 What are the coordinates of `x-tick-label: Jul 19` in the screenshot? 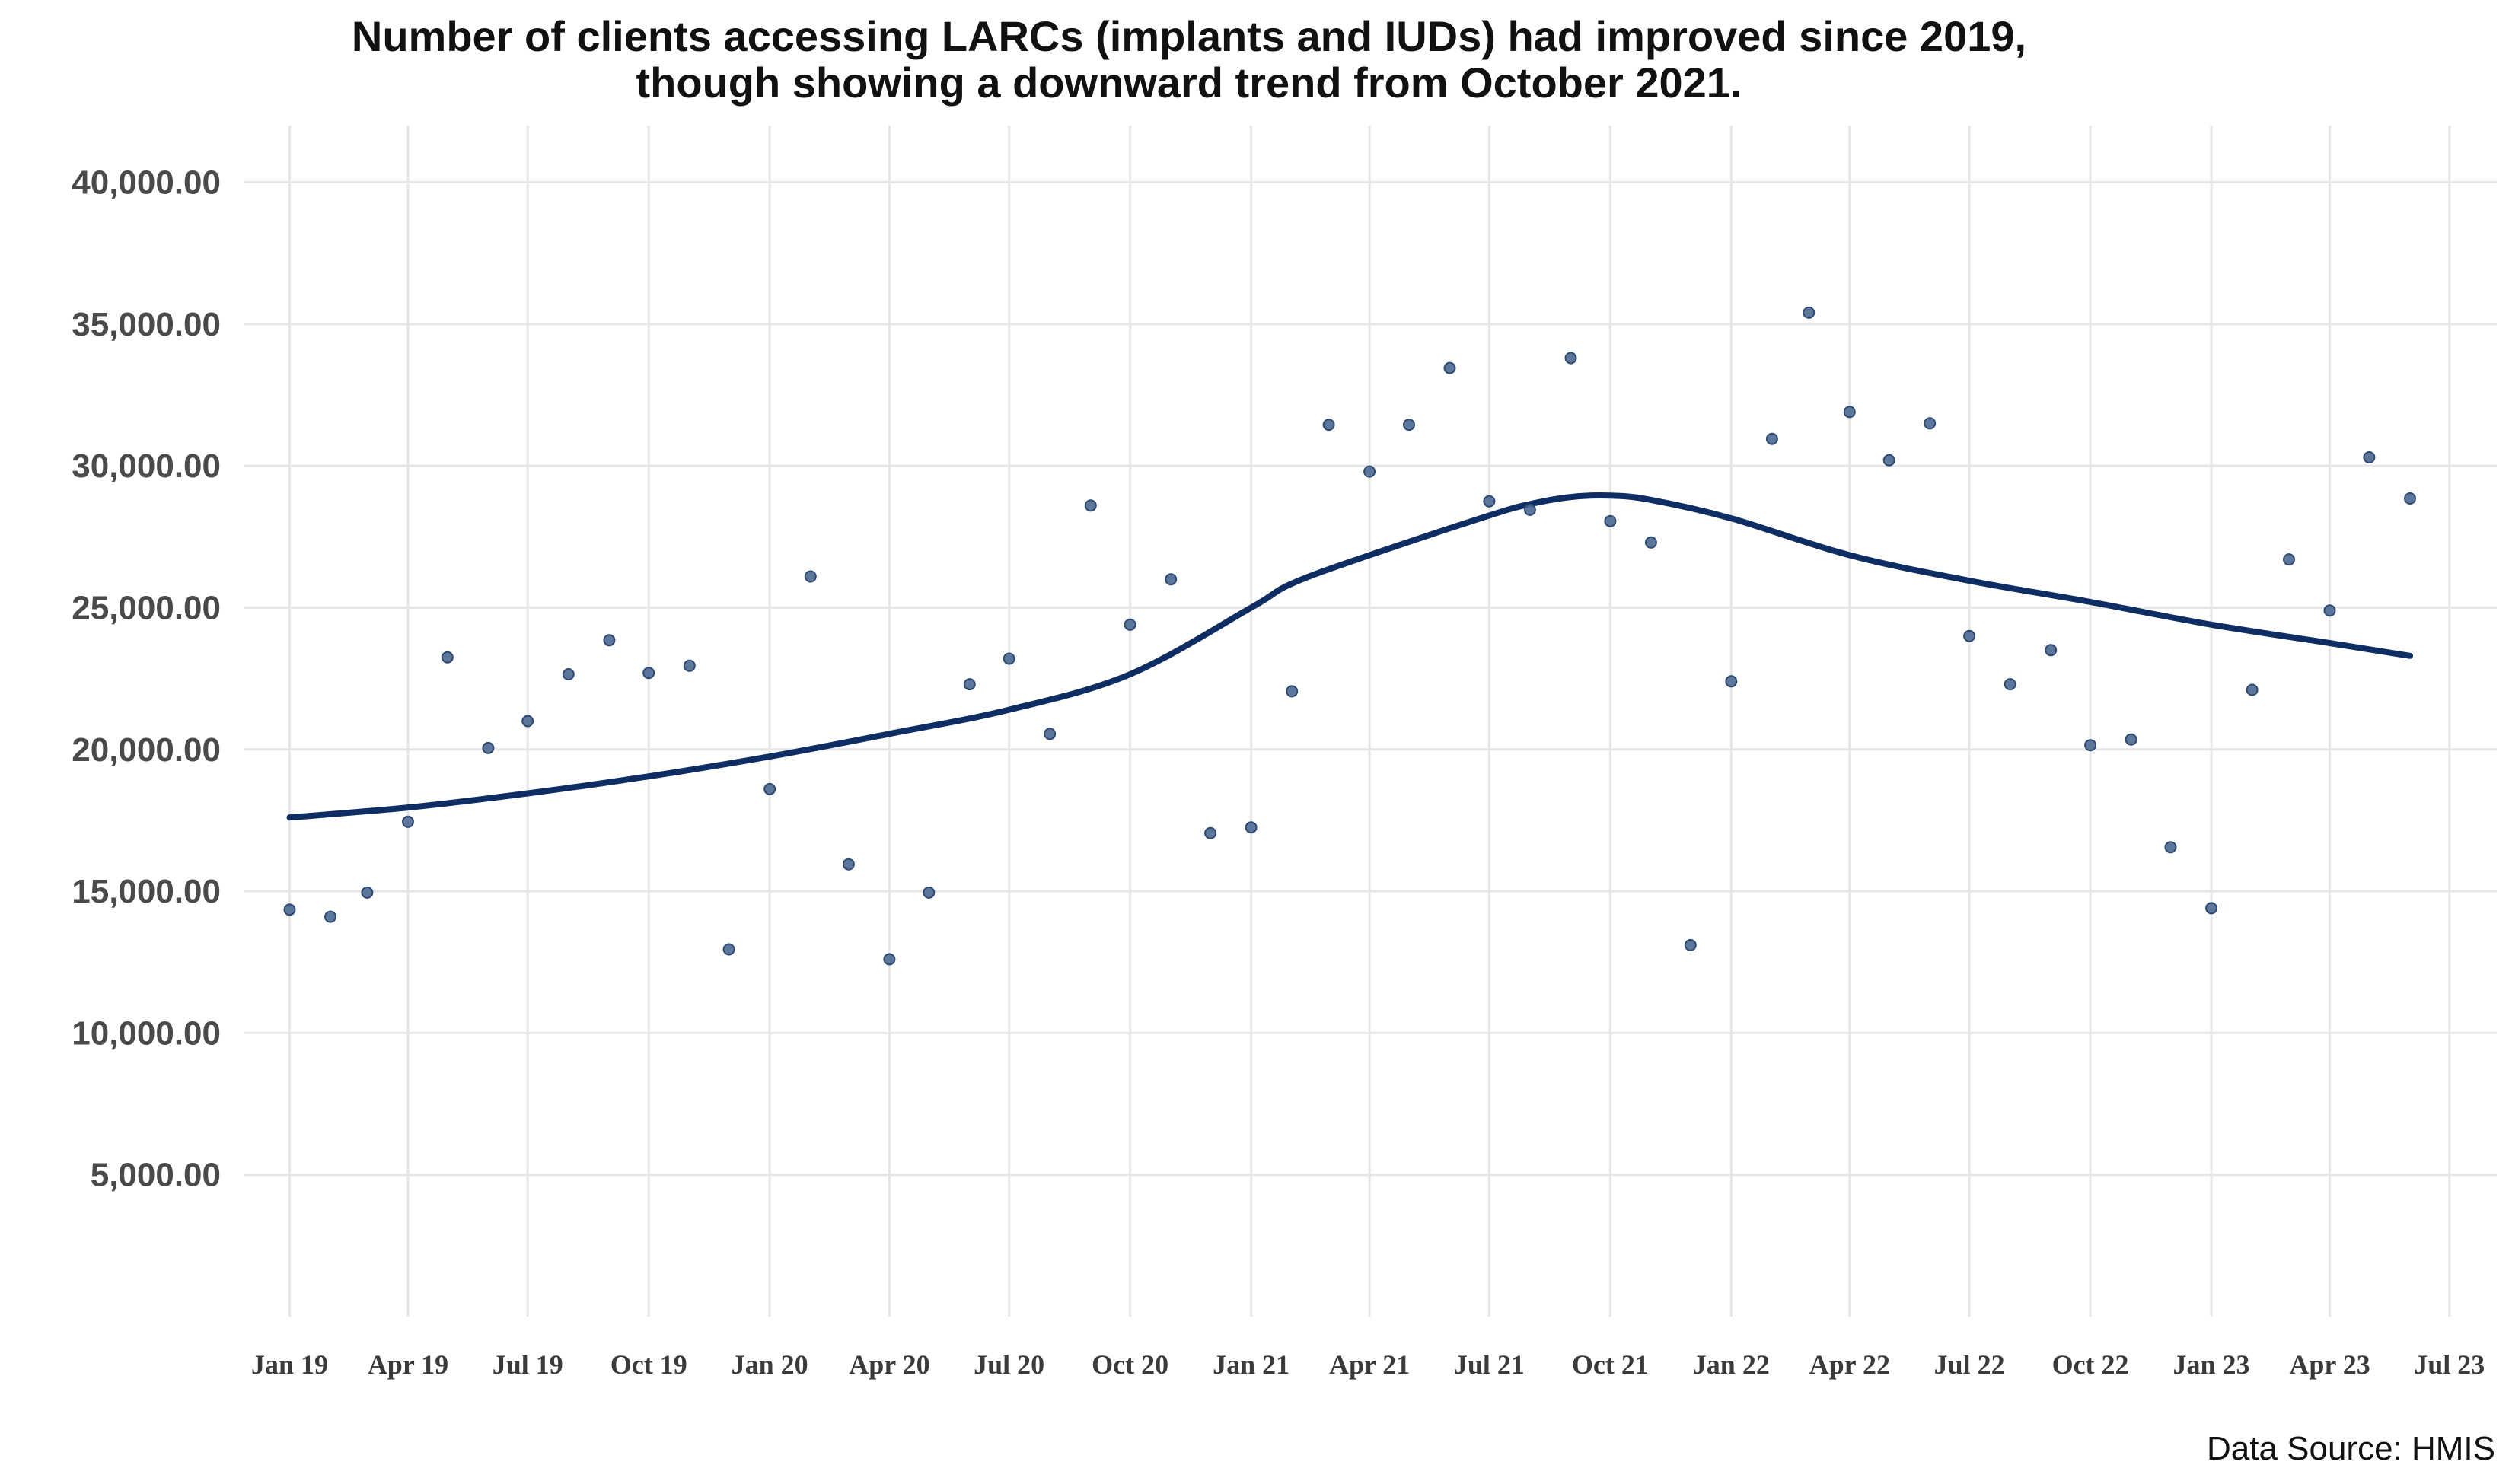 It's located at (528, 1364).